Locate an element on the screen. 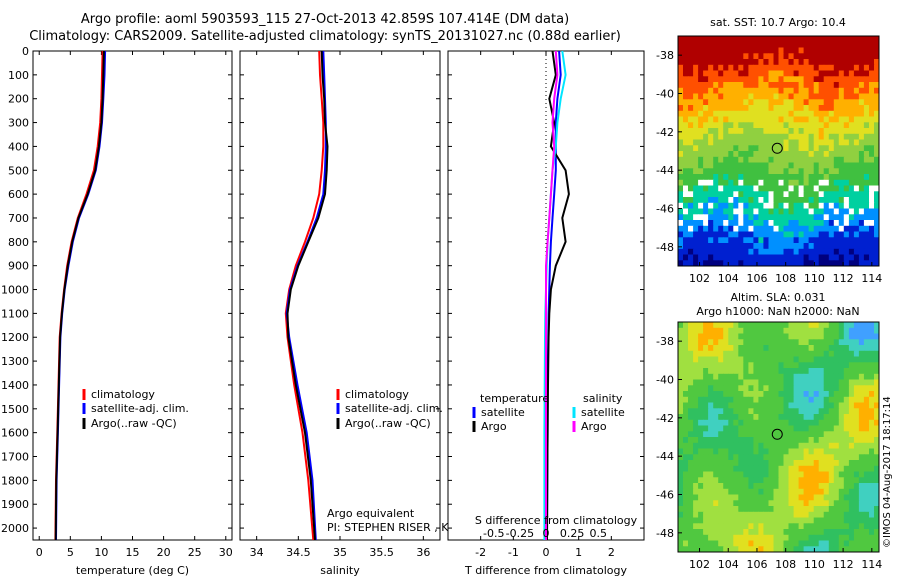 This screenshot has width=900, height=580. y-tick-label: 1200 is located at coordinates (15, 337).